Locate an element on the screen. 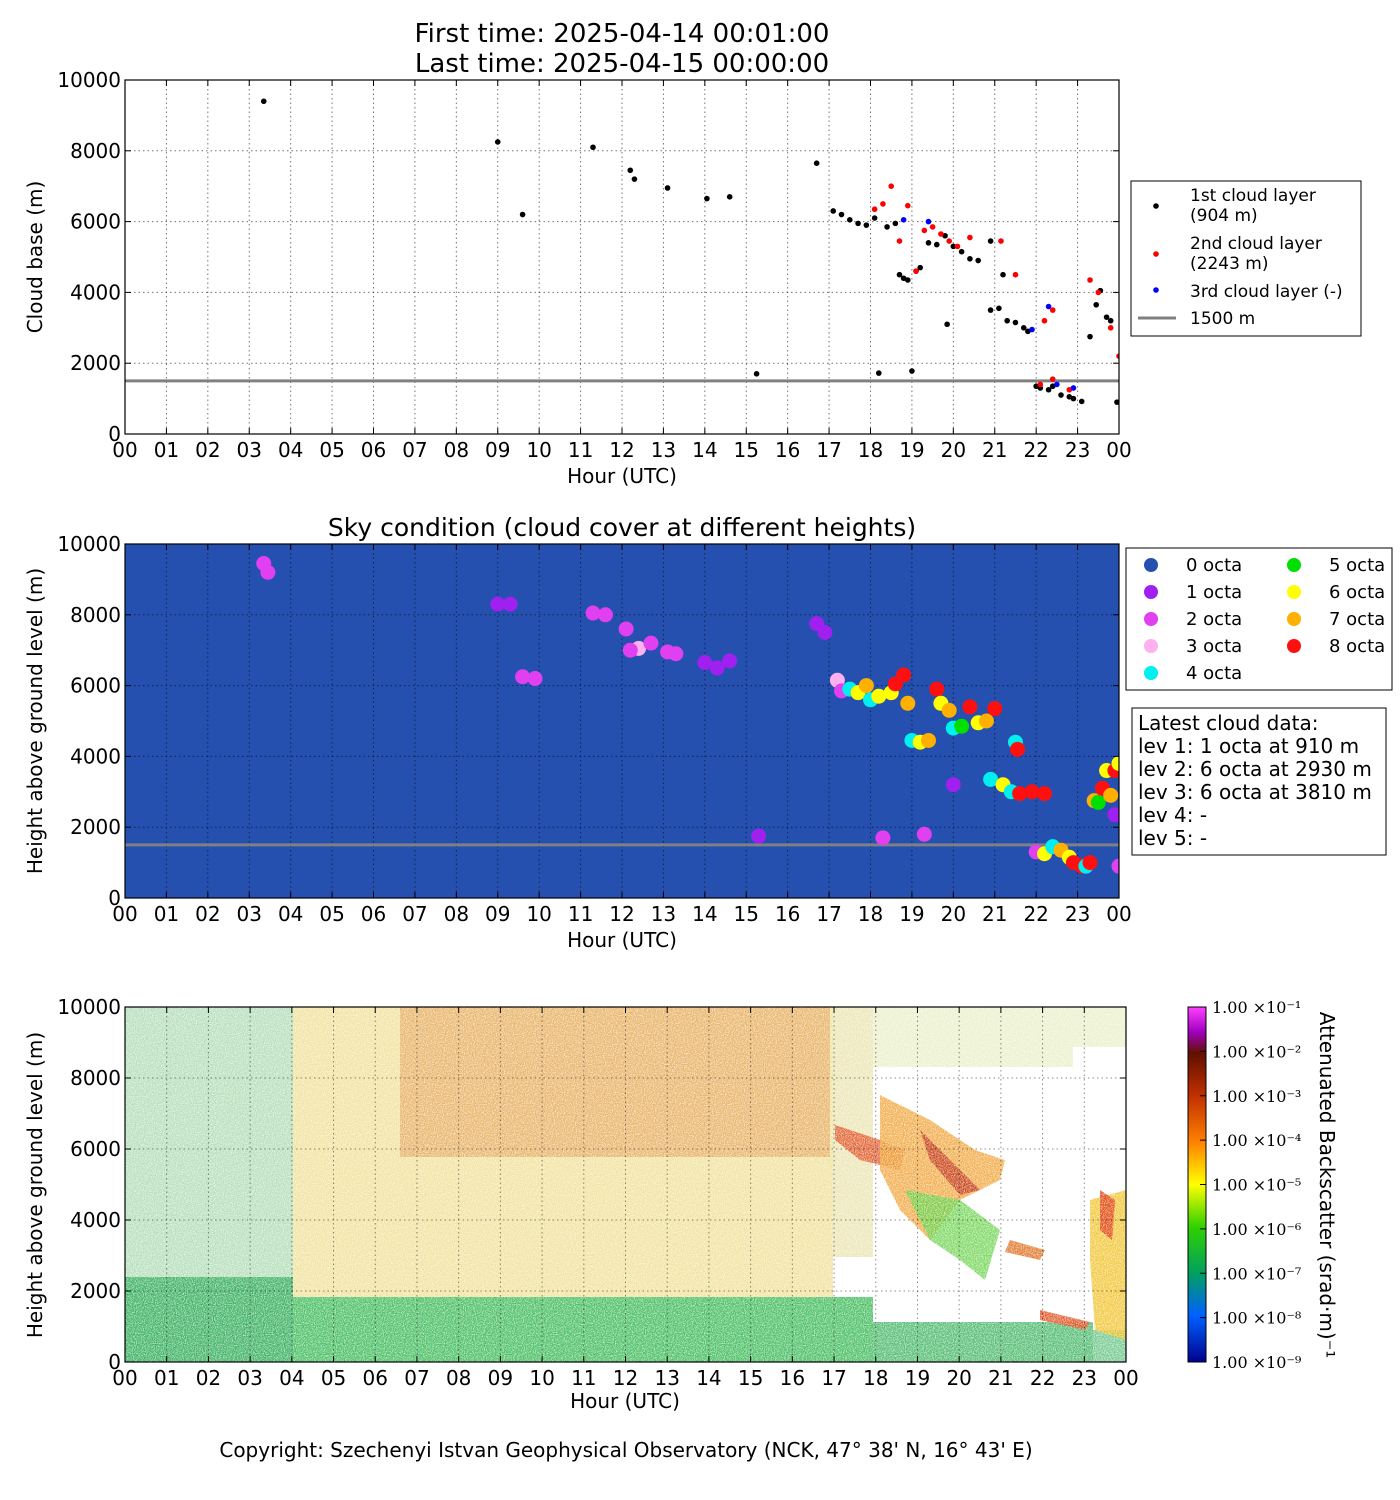  colorbar-tick-label: 1.00 ×10⁻³ is located at coordinates (1256, 1096).